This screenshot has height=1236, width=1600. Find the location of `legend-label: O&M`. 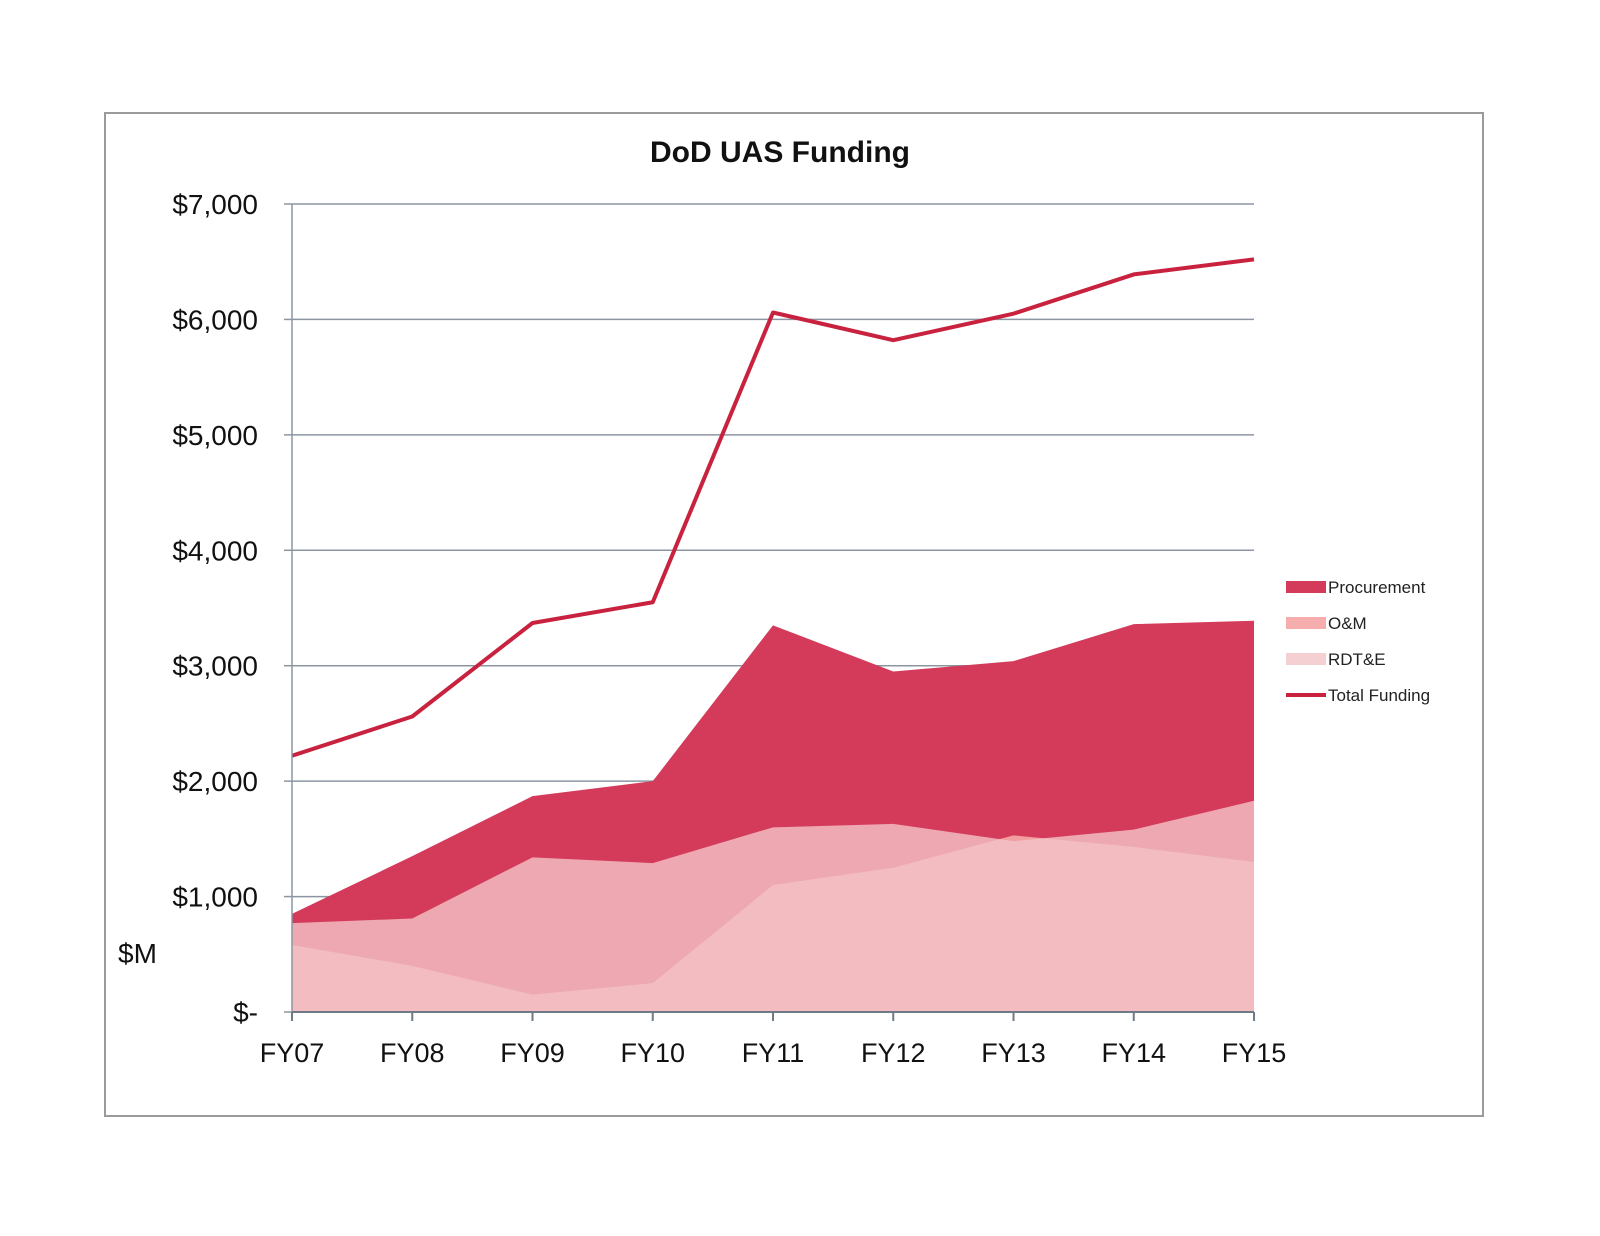

legend-label: O&M is located at coordinates (1347, 623).